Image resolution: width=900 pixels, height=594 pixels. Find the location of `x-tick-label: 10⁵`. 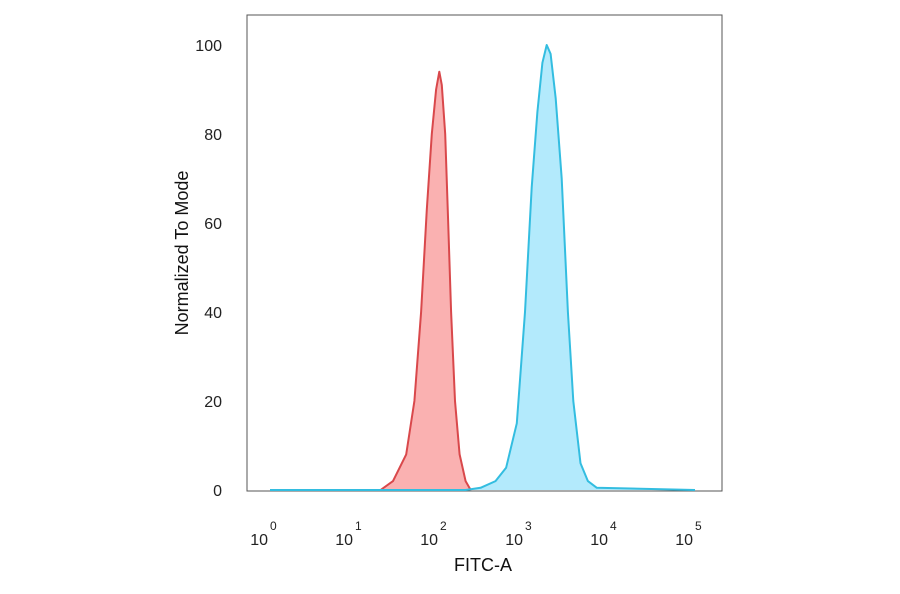

x-tick-label: 10⁵ is located at coordinates (688, 534).